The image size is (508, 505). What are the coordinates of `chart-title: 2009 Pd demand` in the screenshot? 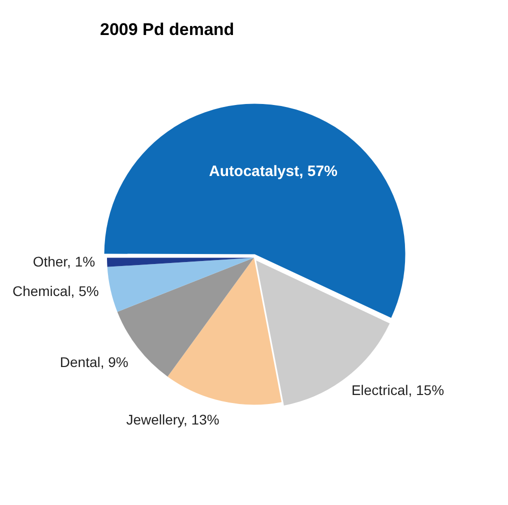 It's located at (167, 29).